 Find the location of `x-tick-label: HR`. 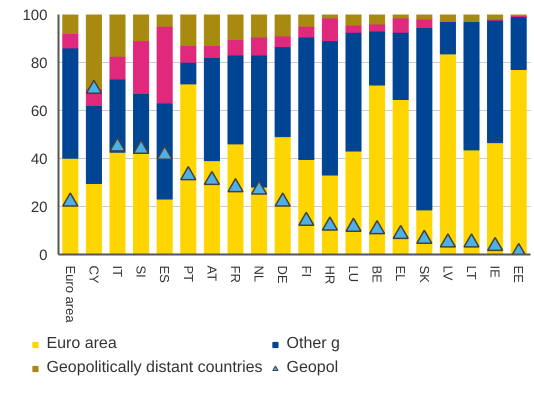

x-tick-label: HR is located at coordinates (330, 275).